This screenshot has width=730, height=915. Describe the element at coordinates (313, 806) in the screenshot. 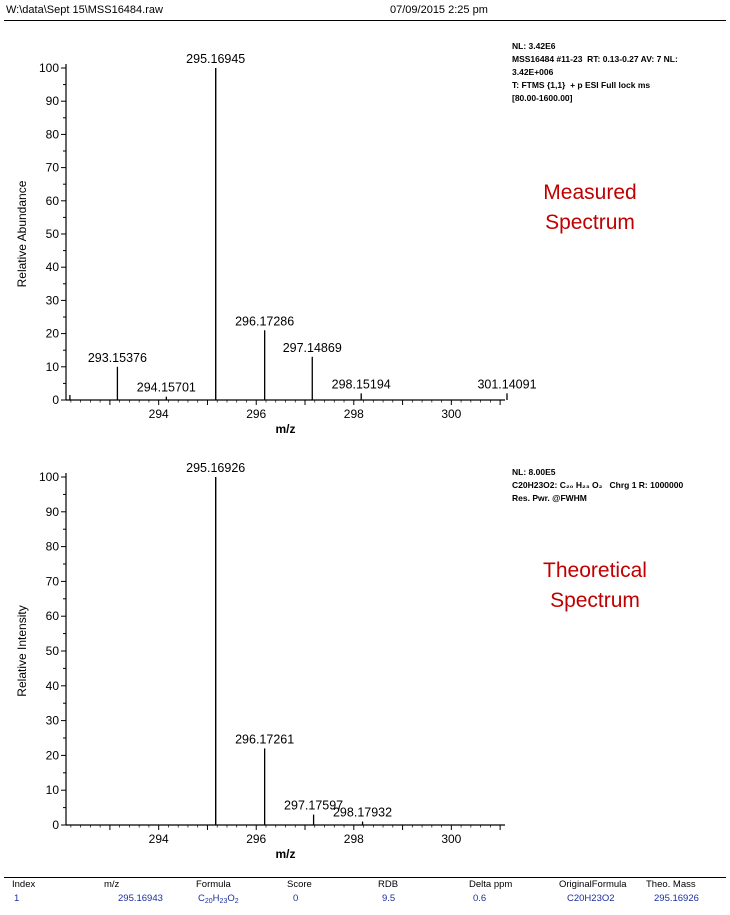

I see `peak-label: 297.17597` at that location.